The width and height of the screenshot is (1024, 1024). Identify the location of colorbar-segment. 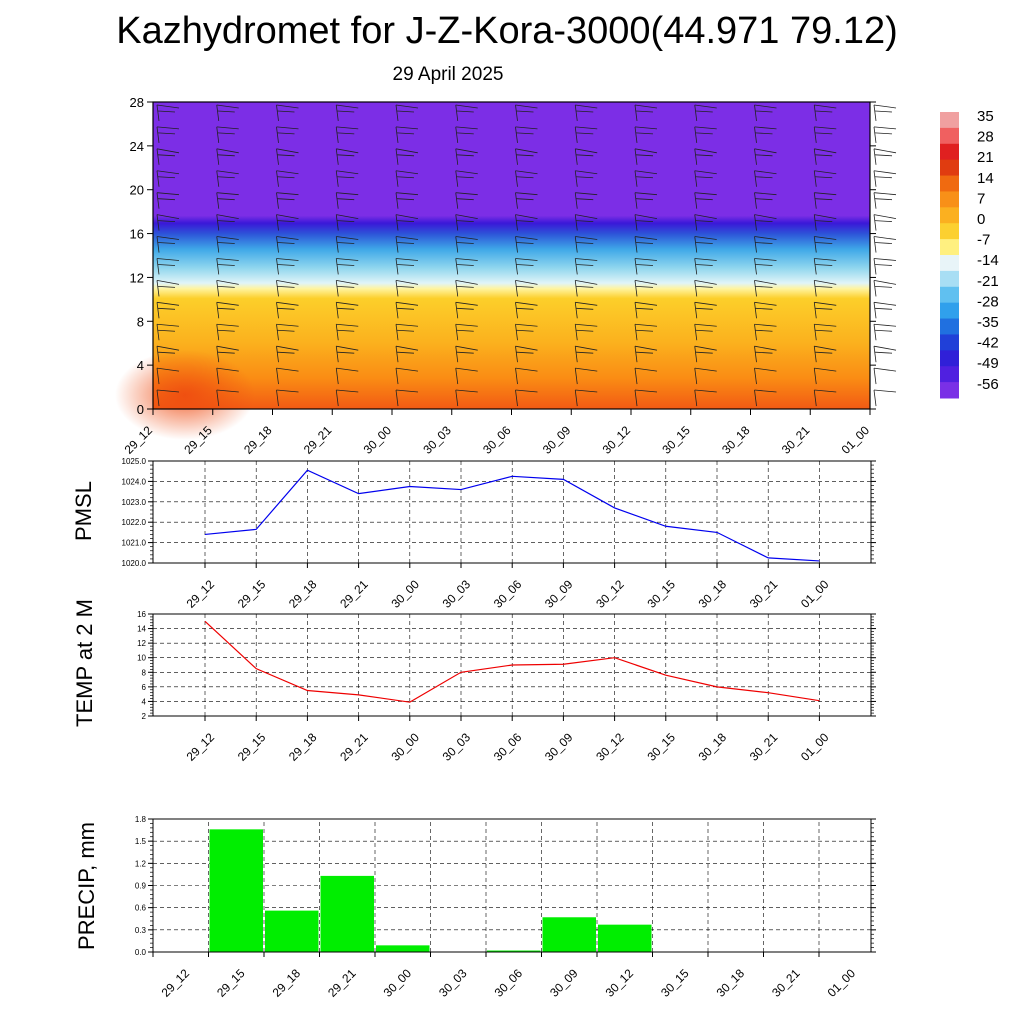
(949, 199).